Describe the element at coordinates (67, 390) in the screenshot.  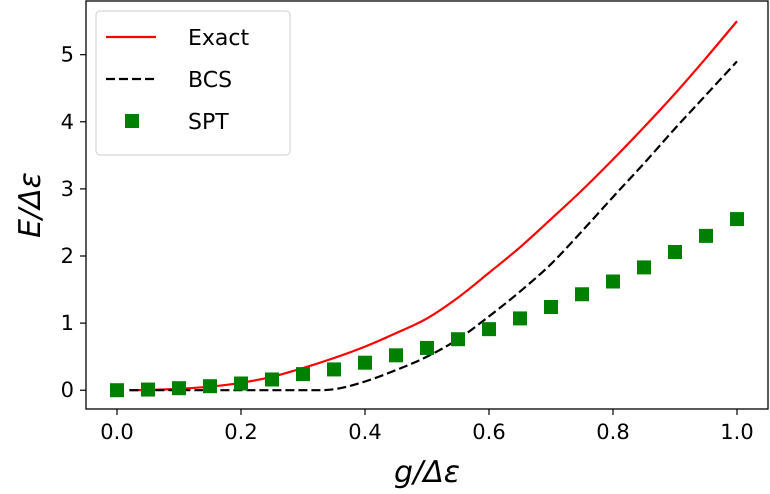
I see `y-tick-label: 0` at that location.